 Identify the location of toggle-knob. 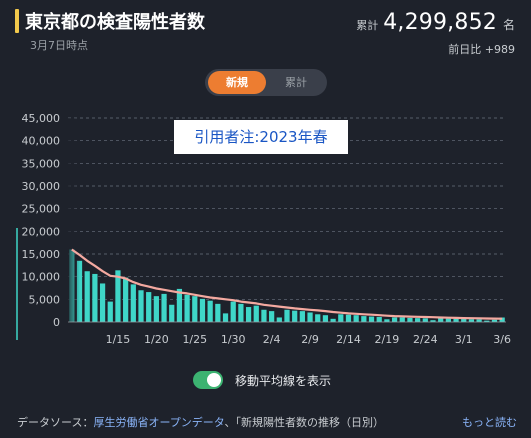
(214, 380).